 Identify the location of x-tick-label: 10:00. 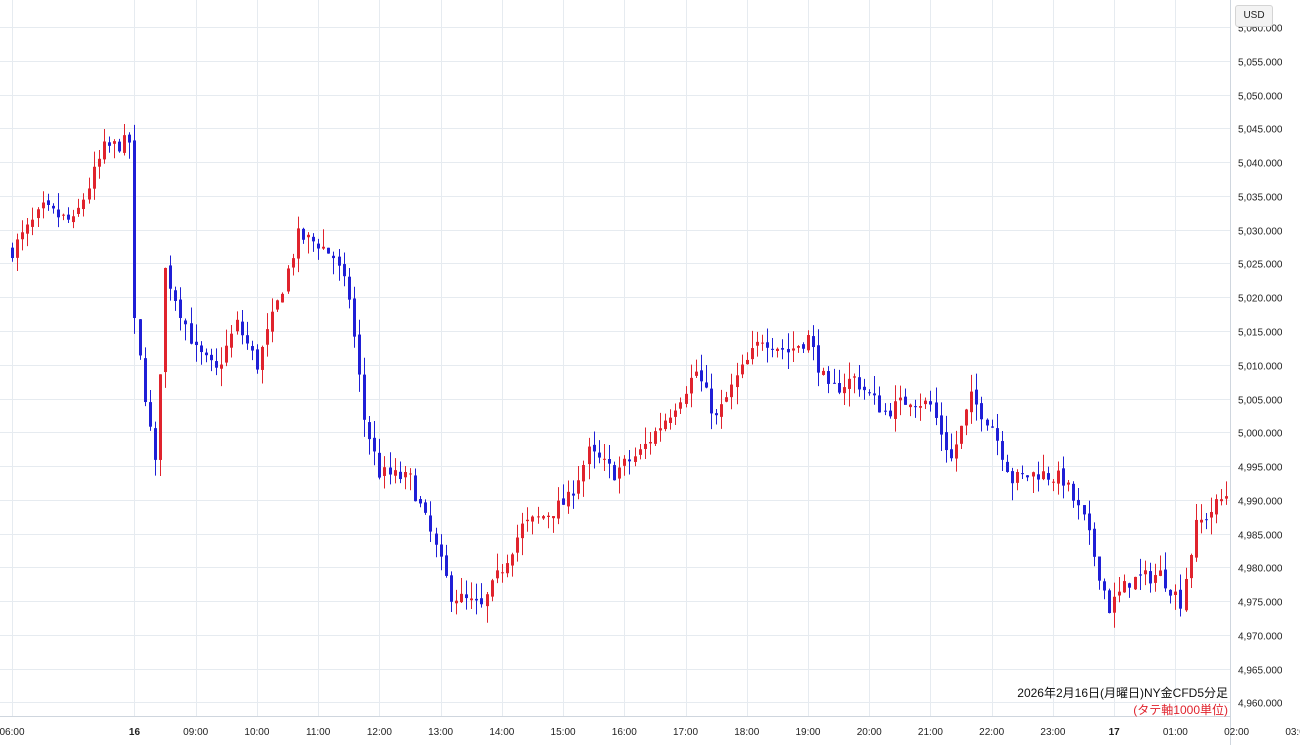
(256, 732).